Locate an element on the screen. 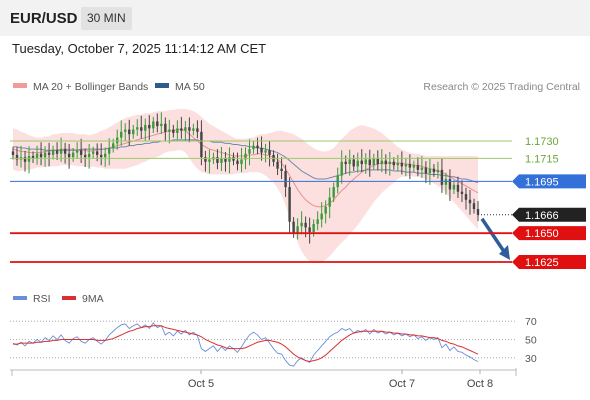 The image size is (590, 400). ma50-legend-label: MA 50 is located at coordinates (190, 87).